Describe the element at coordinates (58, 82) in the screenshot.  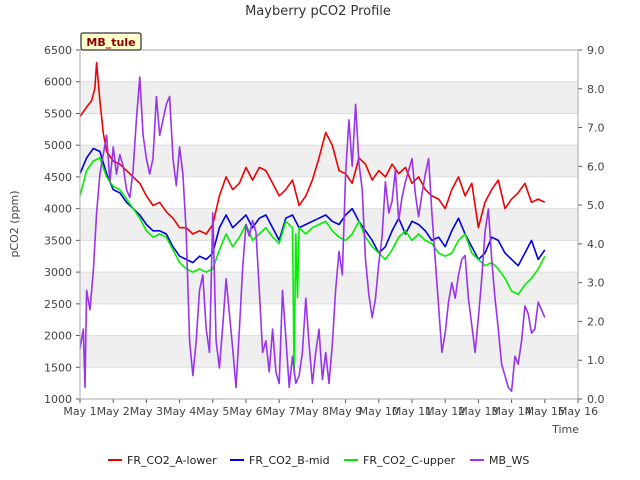
I see `y-tick-label: 6000` at that location.